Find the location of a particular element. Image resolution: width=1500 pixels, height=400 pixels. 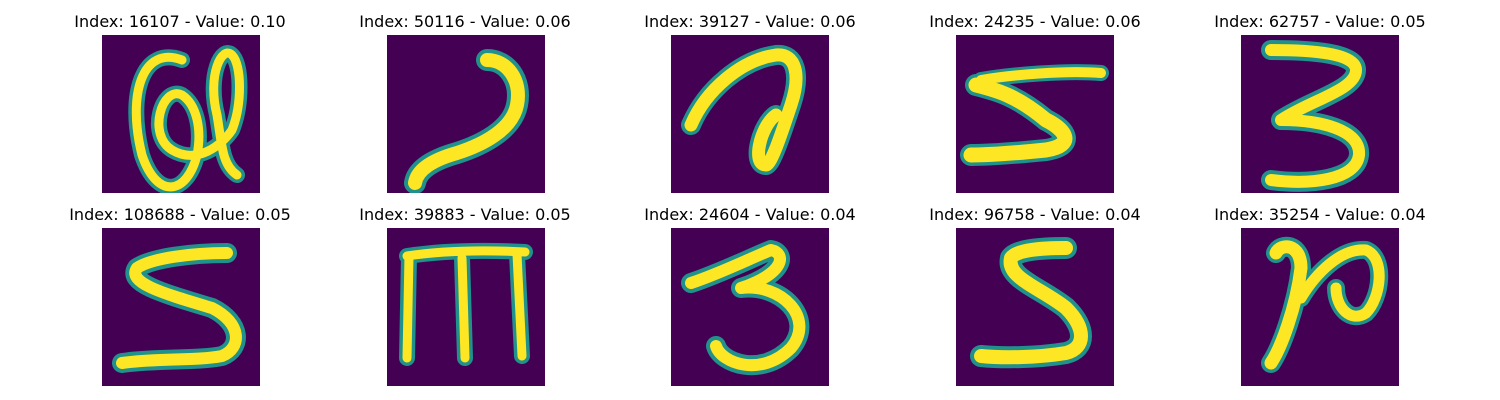

panel-title-5: Index: 62757 - Value: 0.05 is located at coordinates (1320, 21).